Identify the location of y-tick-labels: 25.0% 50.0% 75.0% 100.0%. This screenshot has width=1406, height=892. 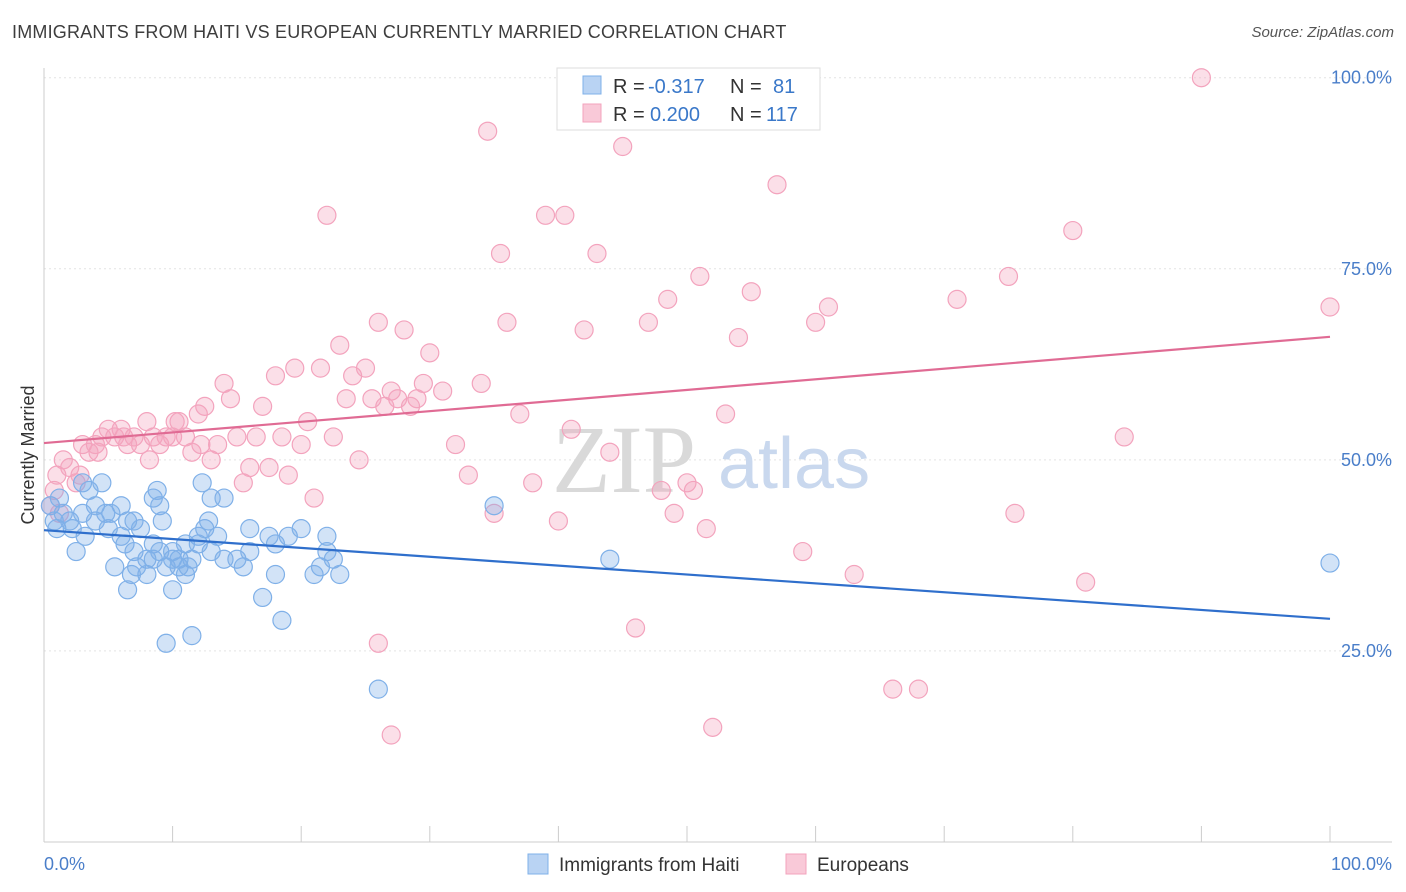
(1361, 364).